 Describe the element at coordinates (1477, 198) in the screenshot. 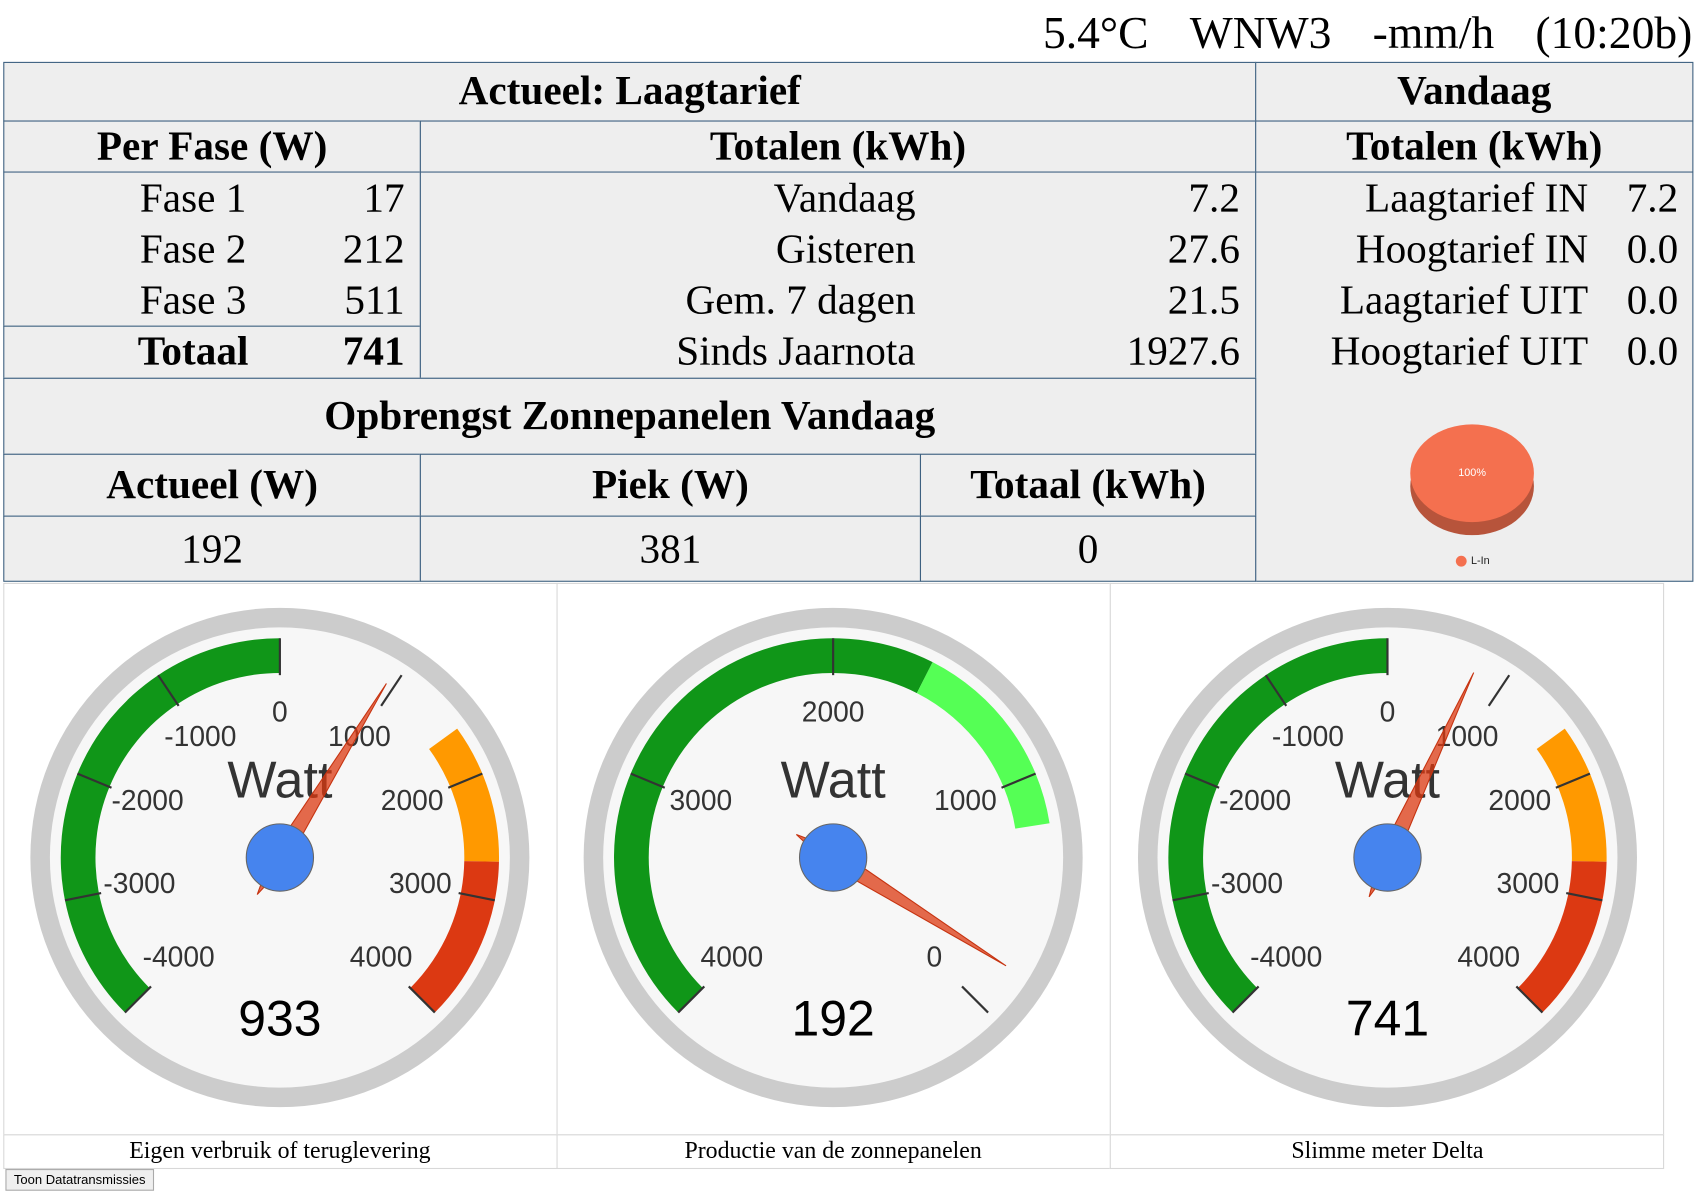

I see `today-label: Laagtarief IN` at that location.